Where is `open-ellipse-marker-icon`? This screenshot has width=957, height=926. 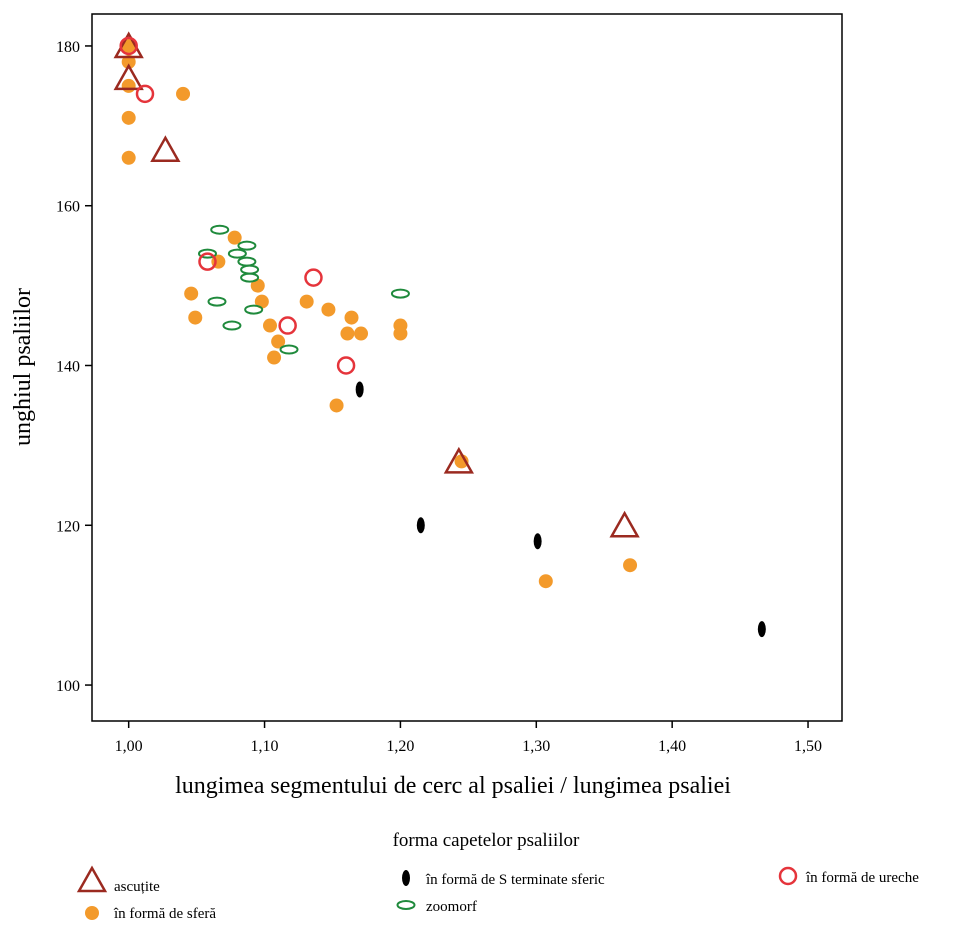
open-ellipse-marker-icon is located at coordinates (406, 905).